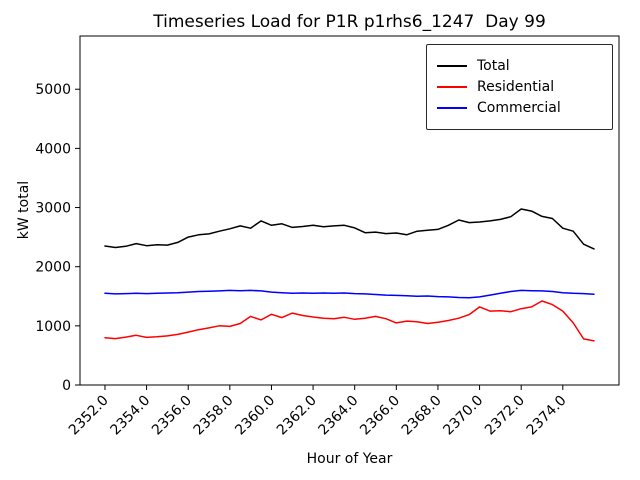  I want to click on x-axis-label: Hour of Year, so click(349, 459).